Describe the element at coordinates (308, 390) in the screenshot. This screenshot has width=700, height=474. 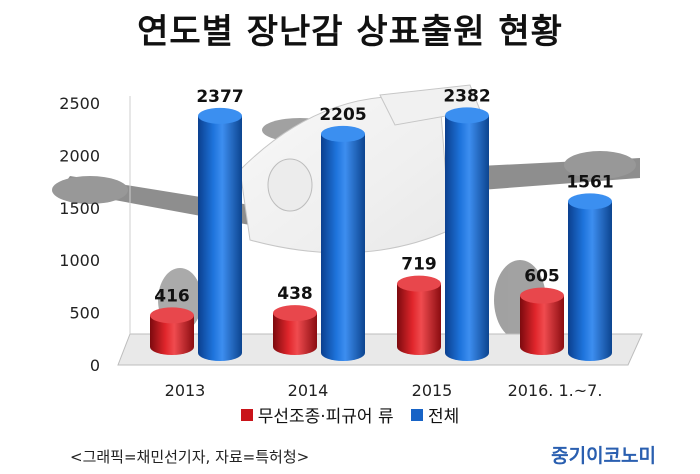
I see `x-tick-label: 2014` at that location.